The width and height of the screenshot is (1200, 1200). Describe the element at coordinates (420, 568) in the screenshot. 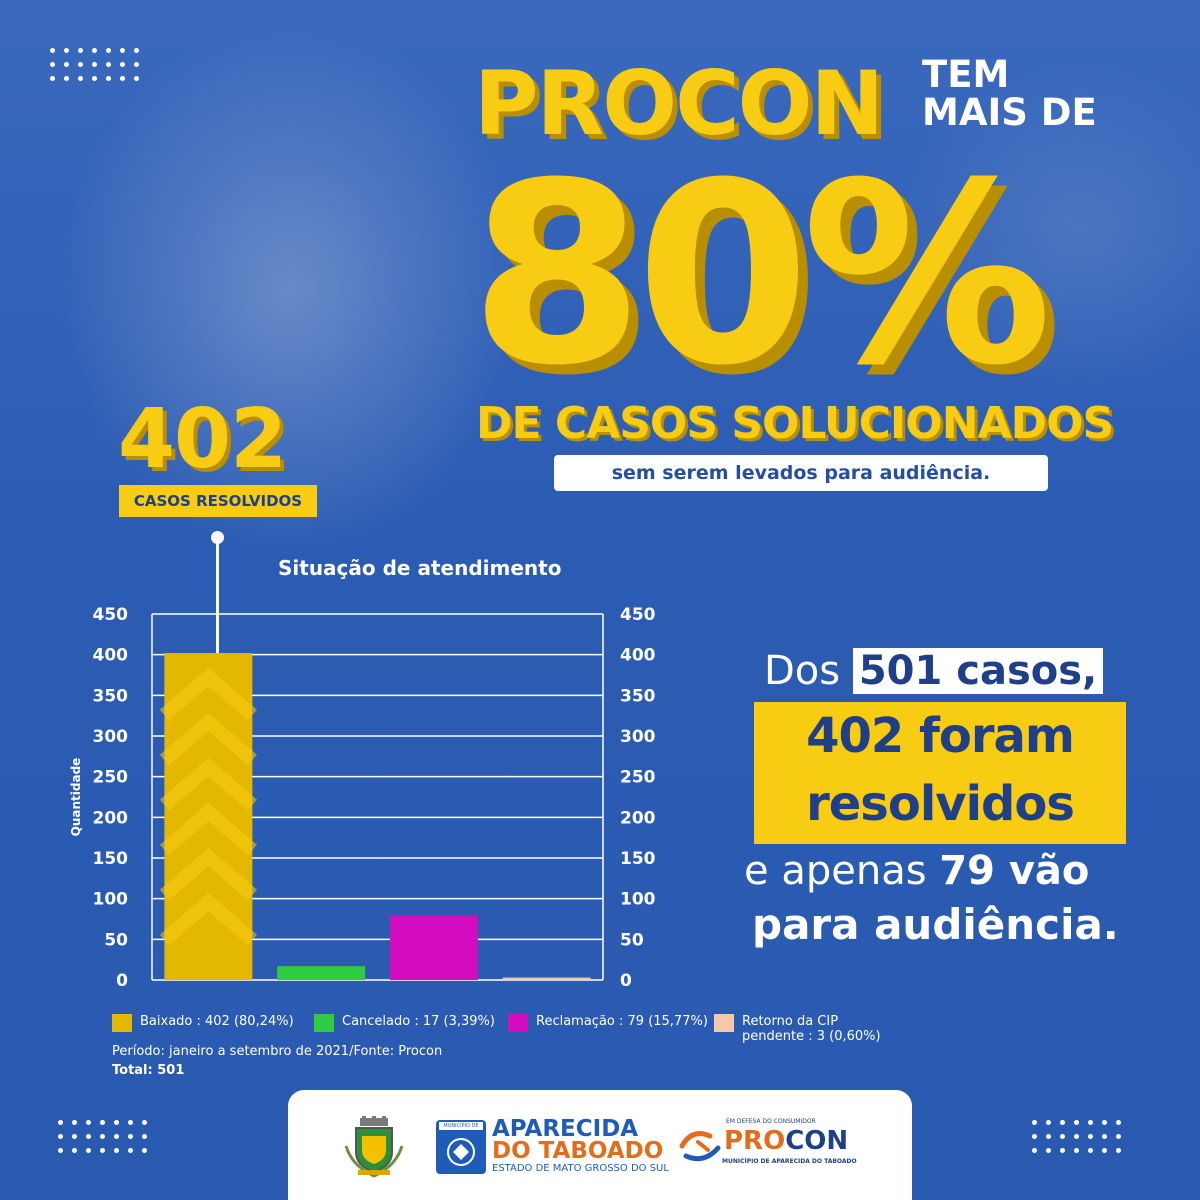

I see `chart-title: Situação de atendimento` at that location.